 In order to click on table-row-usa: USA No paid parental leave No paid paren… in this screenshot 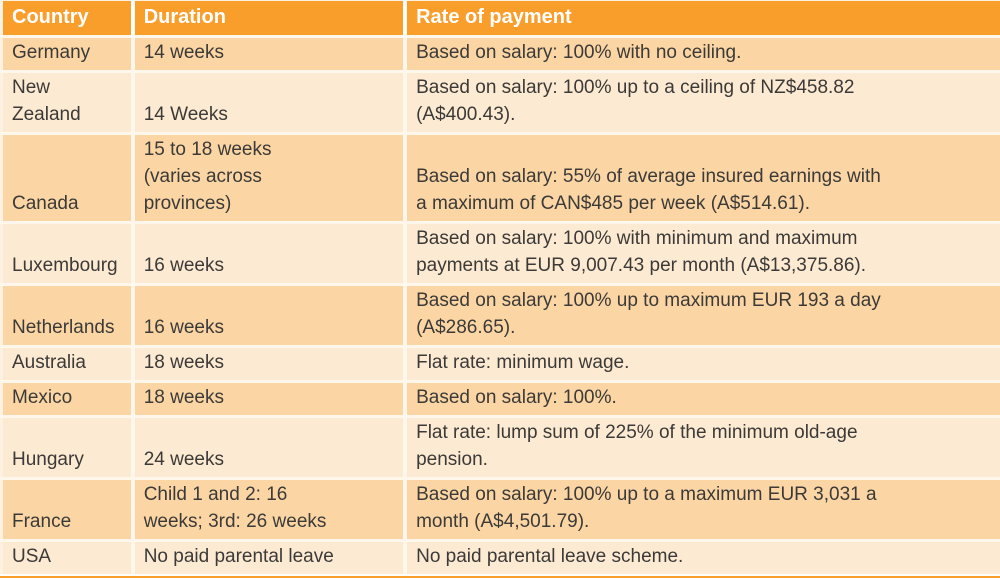, I will do `click(500, 556)`.